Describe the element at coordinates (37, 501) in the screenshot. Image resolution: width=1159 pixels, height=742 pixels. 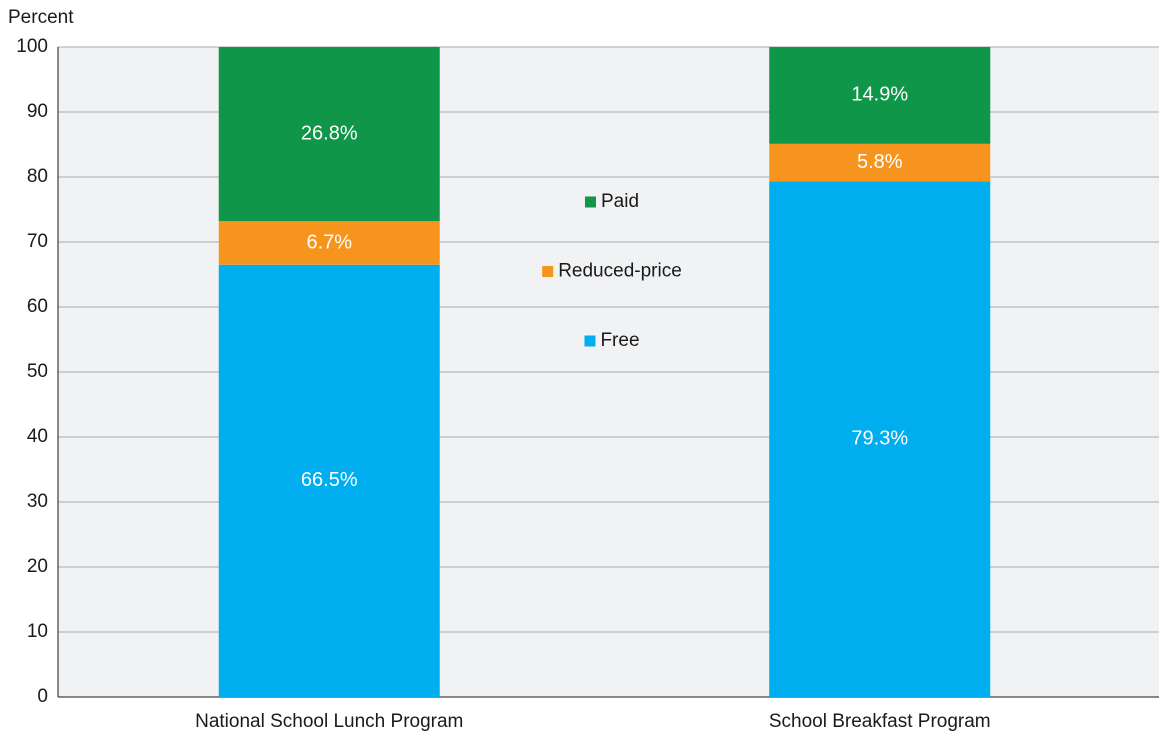
I see `y-tick-label: 30` at that location.